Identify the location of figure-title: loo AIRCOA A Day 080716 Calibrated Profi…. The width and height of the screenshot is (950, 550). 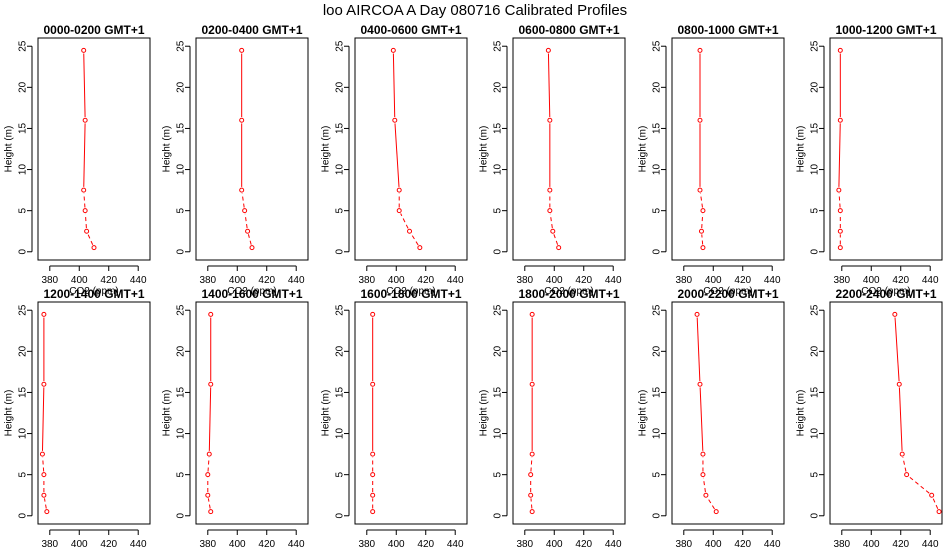
(475, 10).